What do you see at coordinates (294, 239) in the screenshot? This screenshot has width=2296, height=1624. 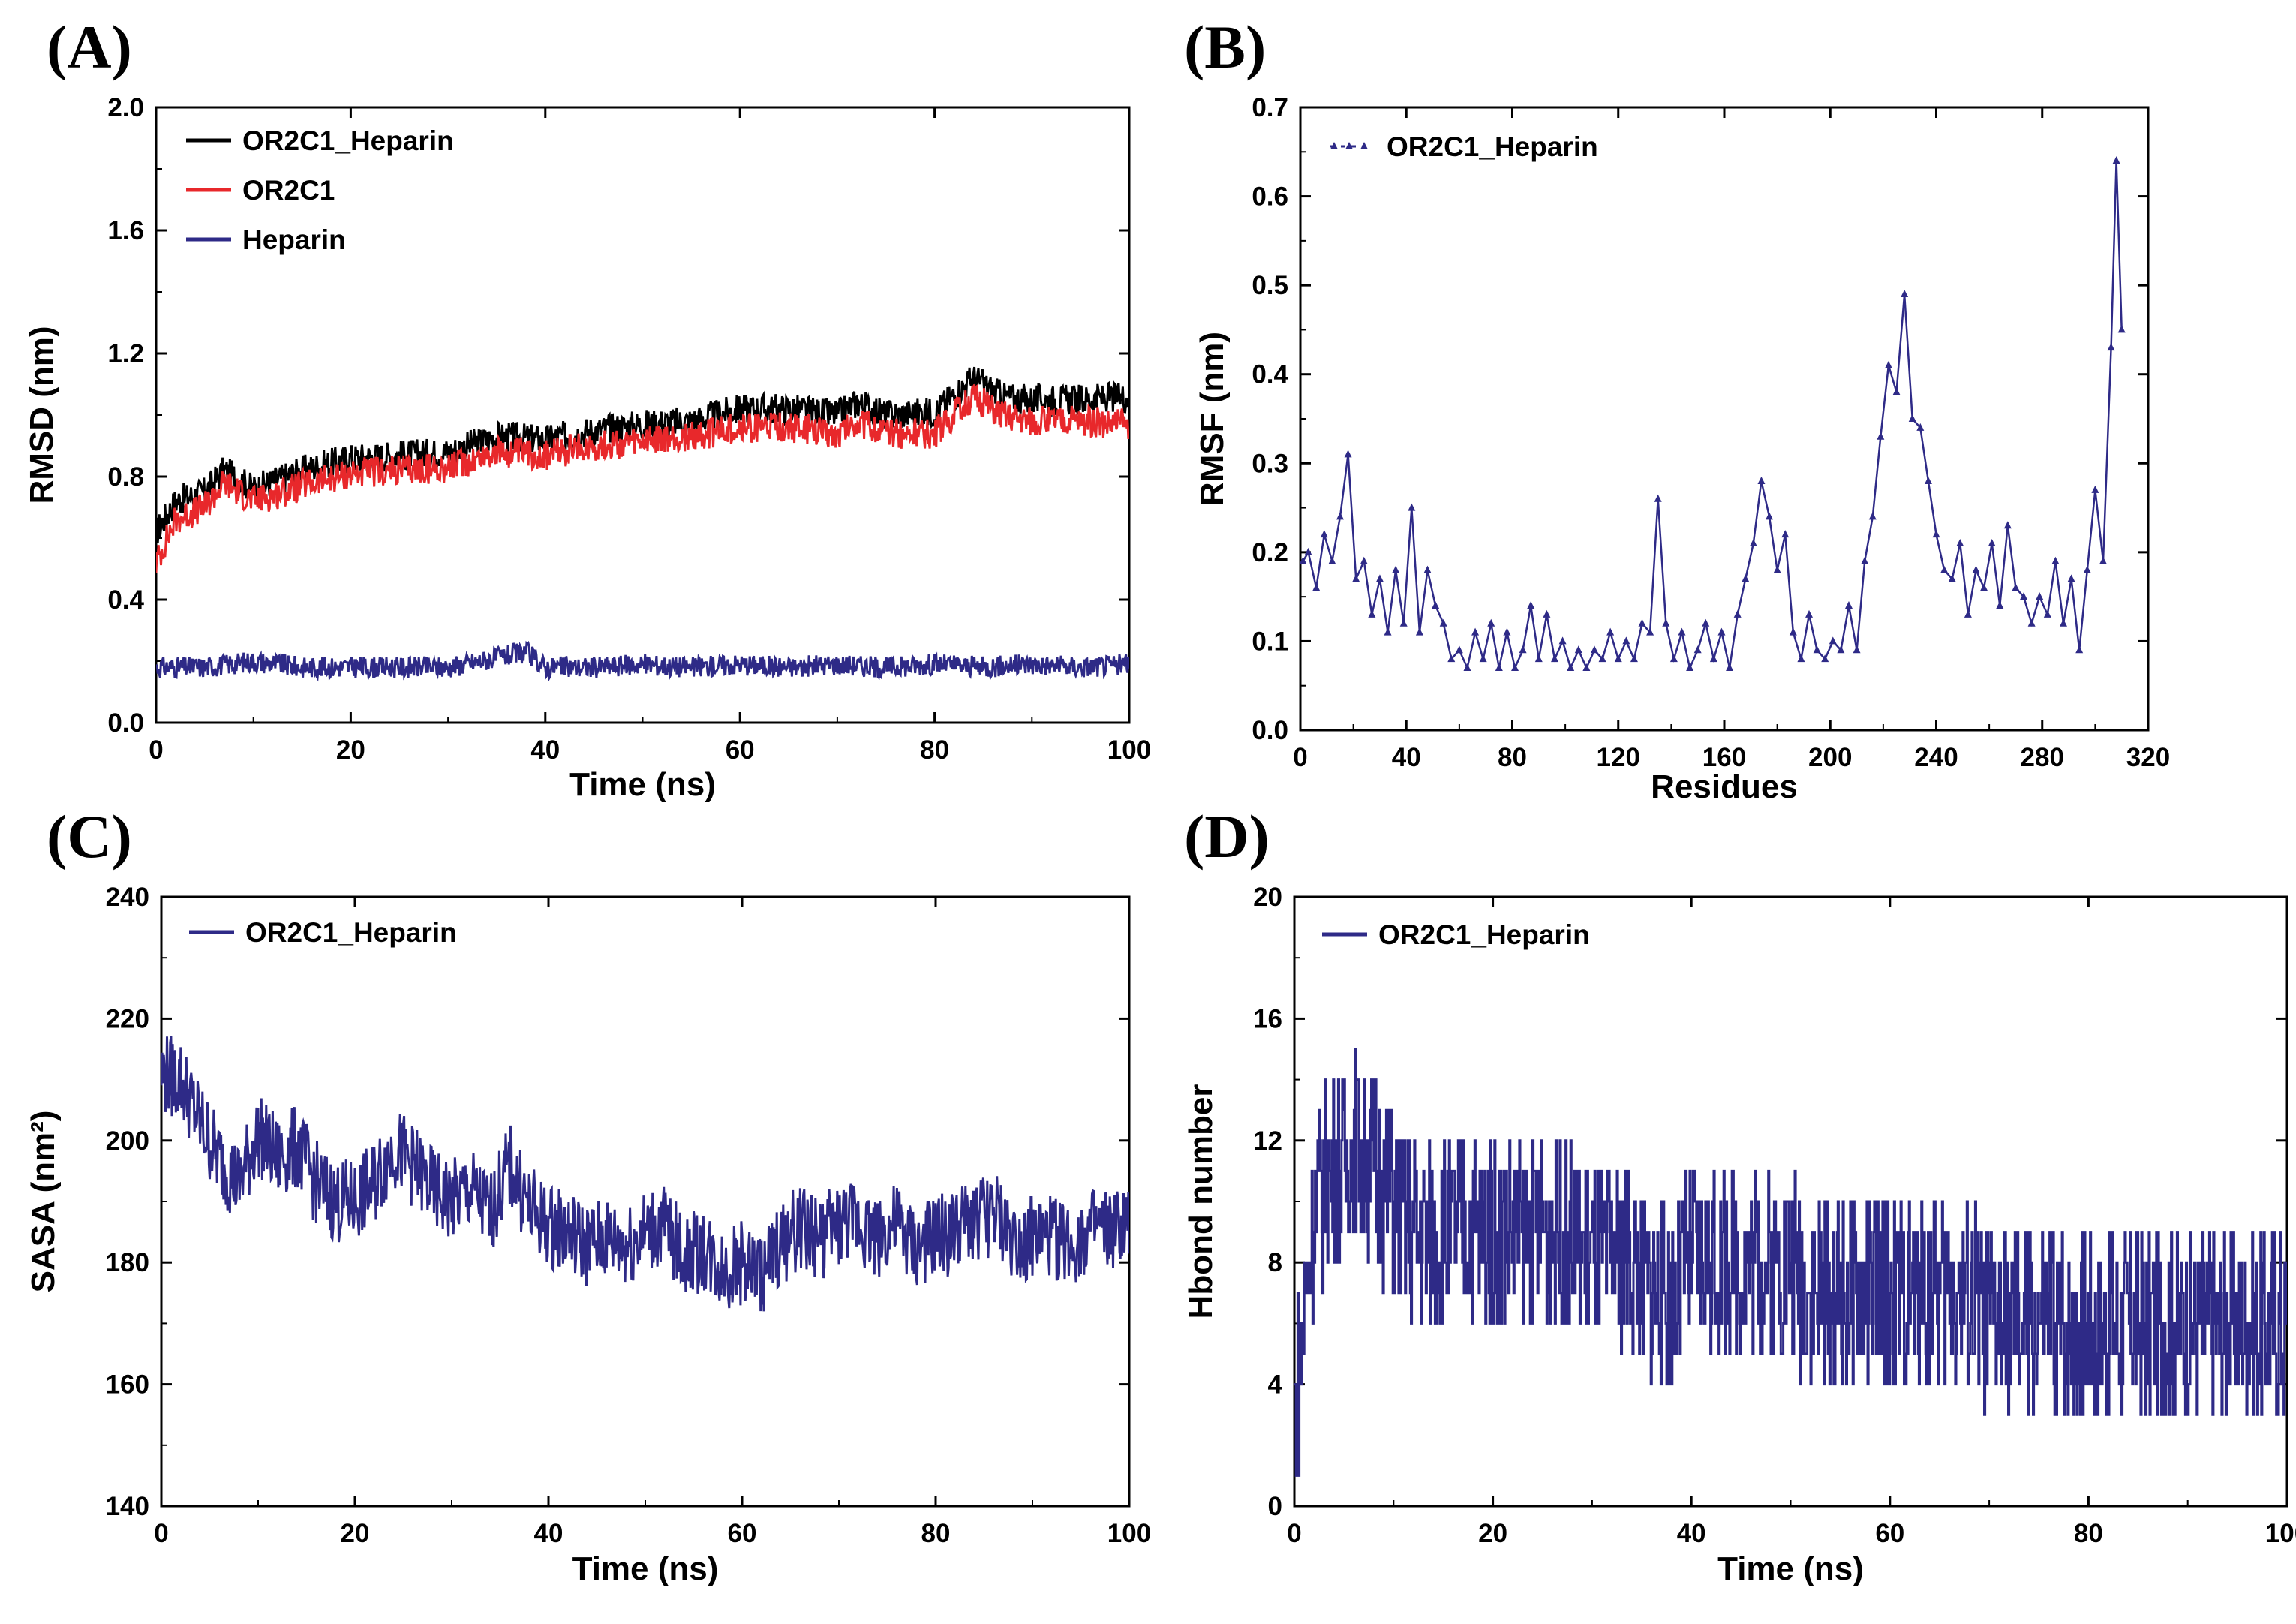 I see `legend-label: Heparin` at bounding box center [294, 239].